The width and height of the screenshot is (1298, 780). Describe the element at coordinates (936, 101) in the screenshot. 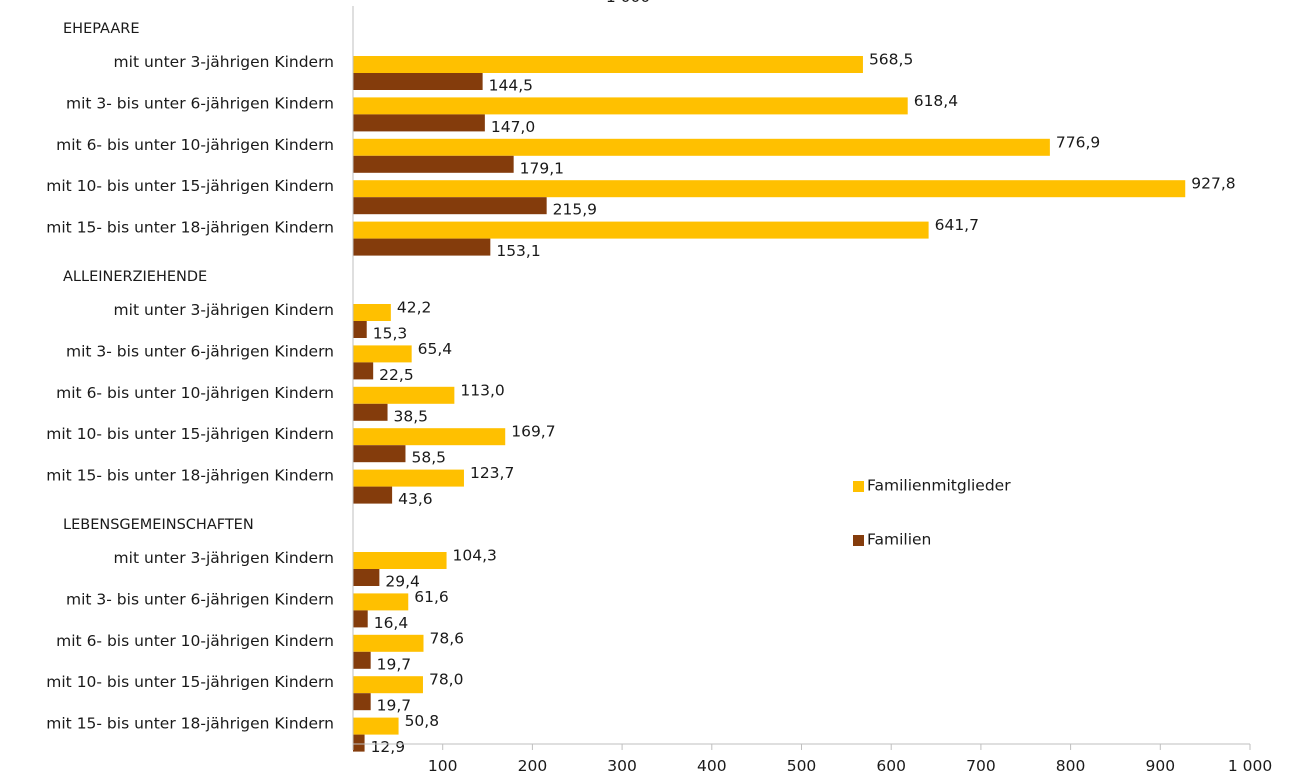

I see `data-label: 618,4` at that location.